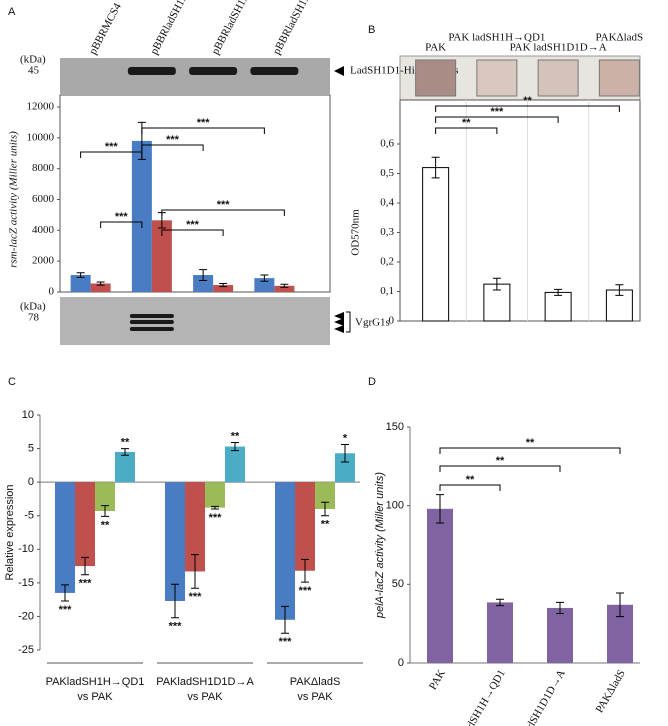  Describe the element at coordinates (34, 71) in the screenshot. I see `blot-marker: 45` at that location.